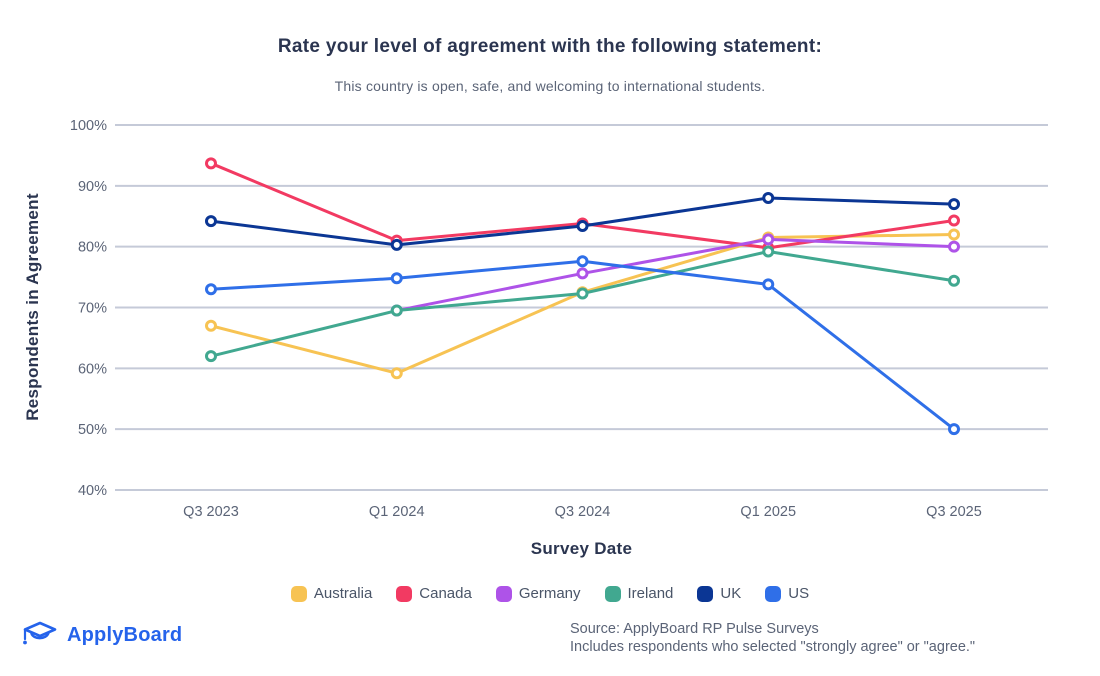  What do you see at coordinates (650, 593) in the screenshot?
I see `legend-label-ireland: Ireland` at bounding box center [650, 593].